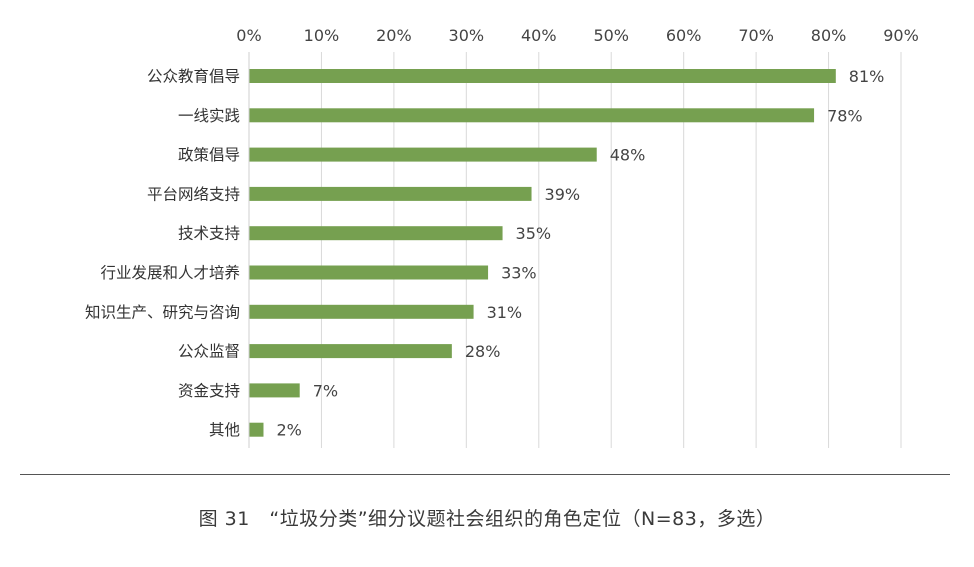  I want to click on value-label: 81%, so click(867, 76).